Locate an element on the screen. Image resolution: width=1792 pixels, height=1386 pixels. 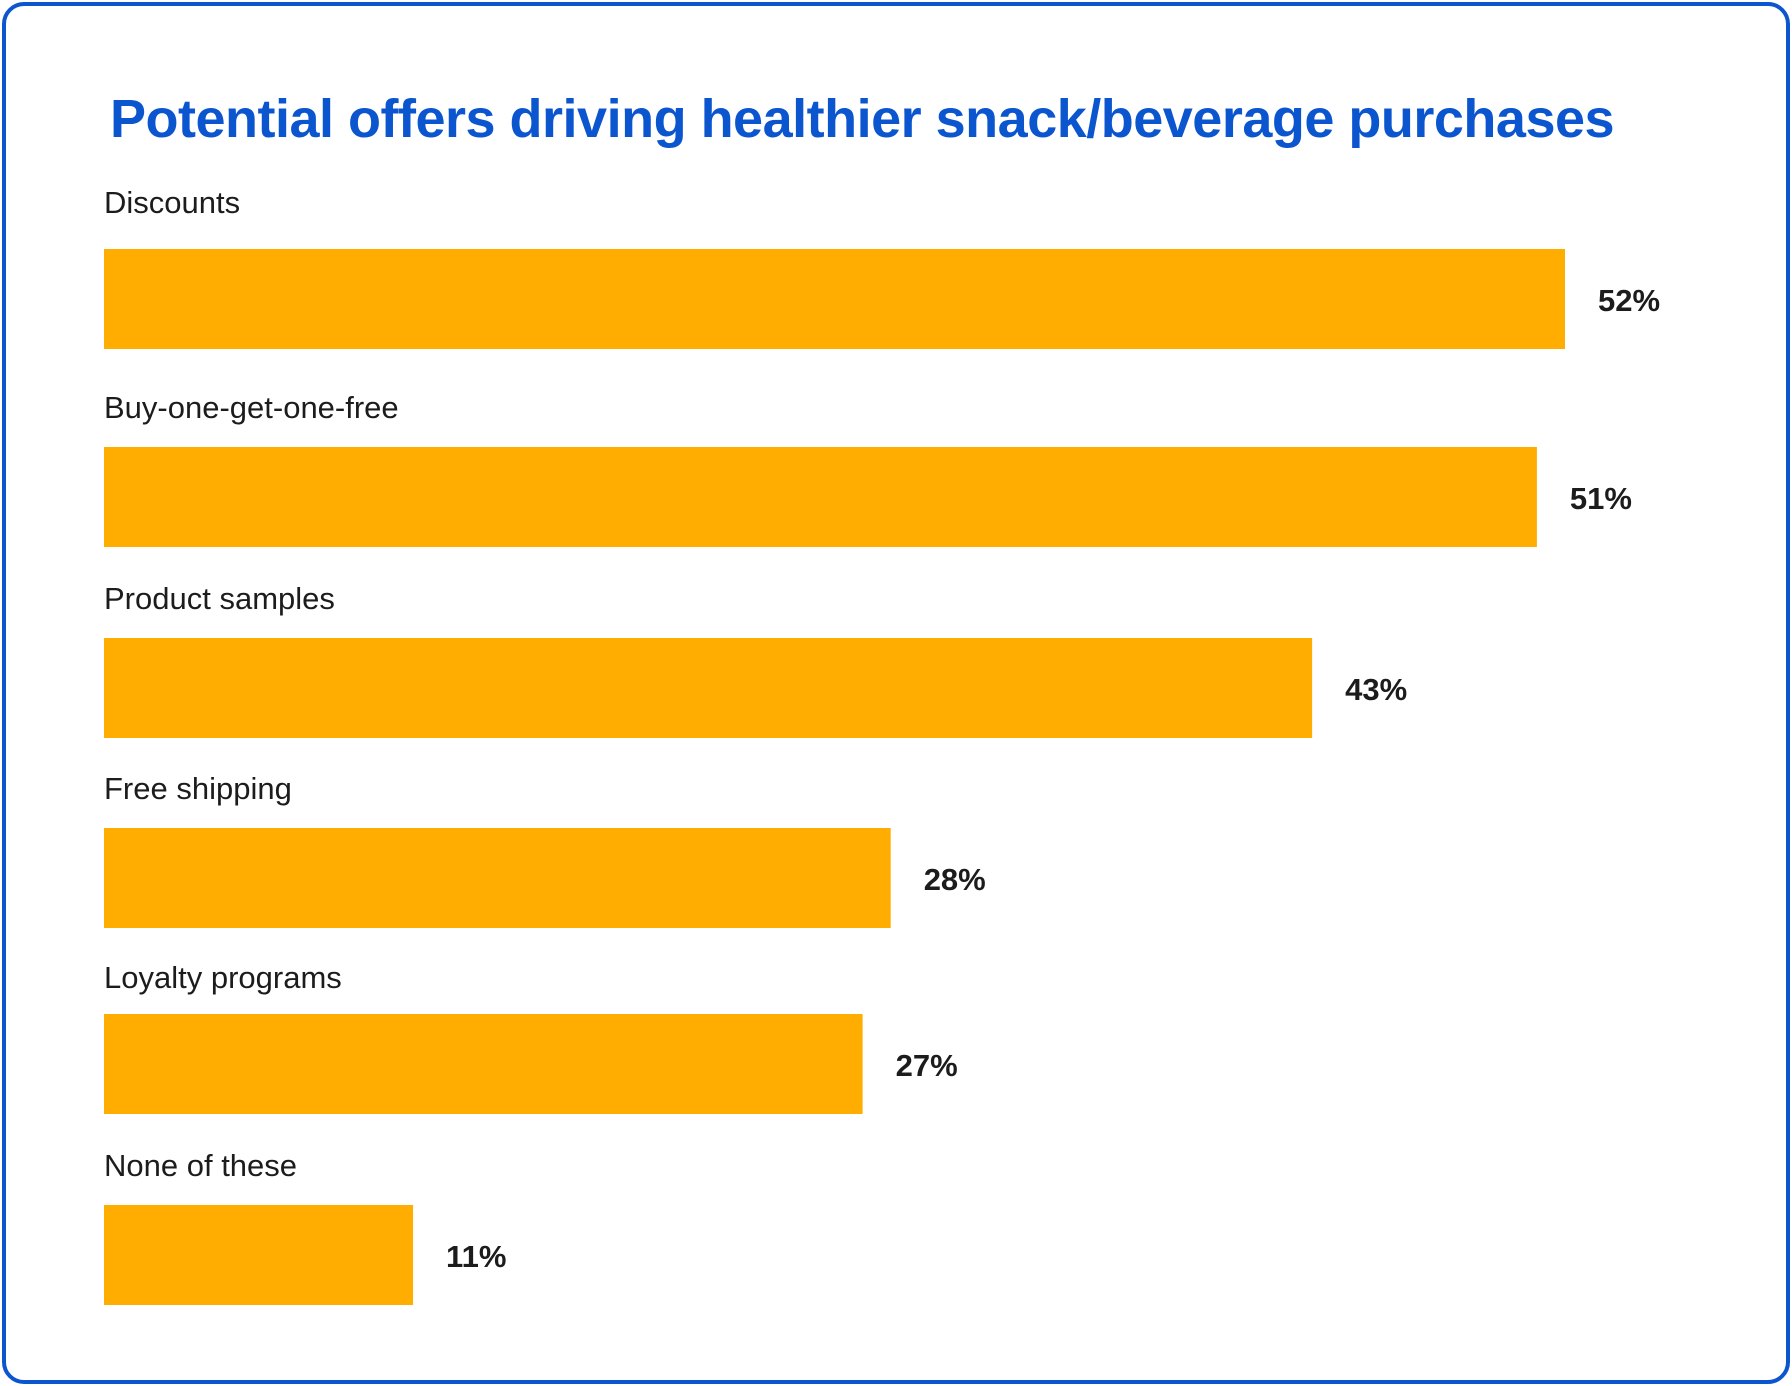
value-label-discounts: 52% is located at coordinates (1629, 300).